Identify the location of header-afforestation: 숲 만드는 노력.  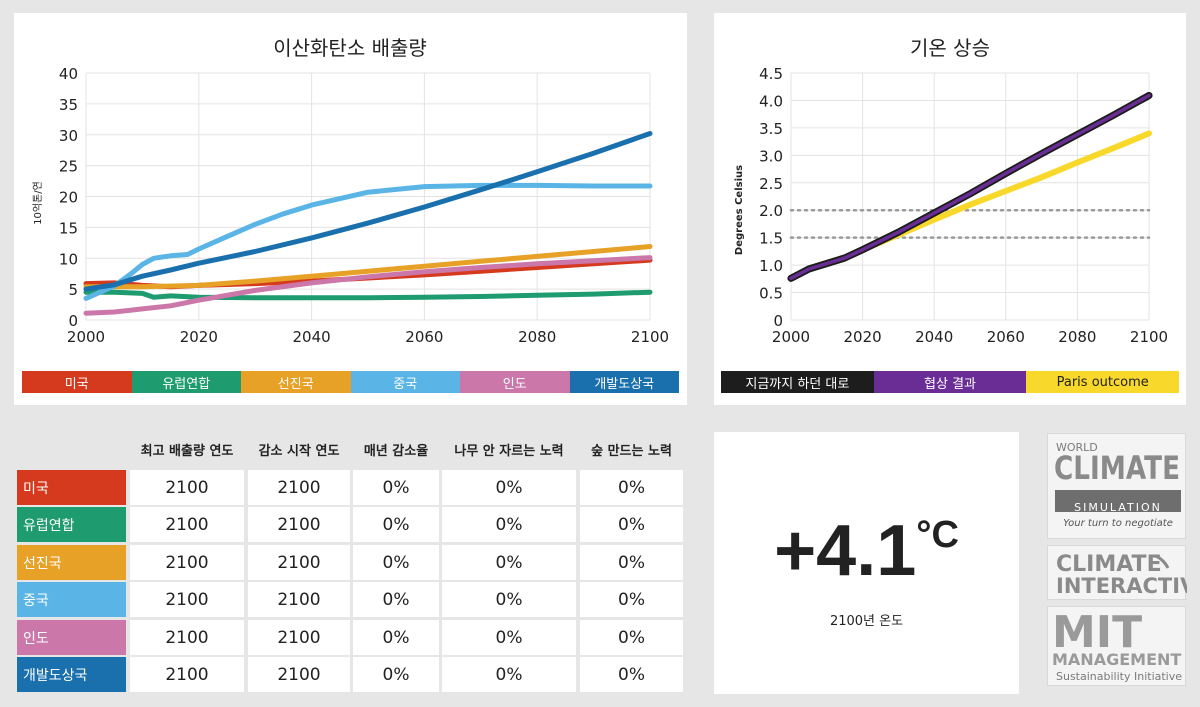
(631, 451).